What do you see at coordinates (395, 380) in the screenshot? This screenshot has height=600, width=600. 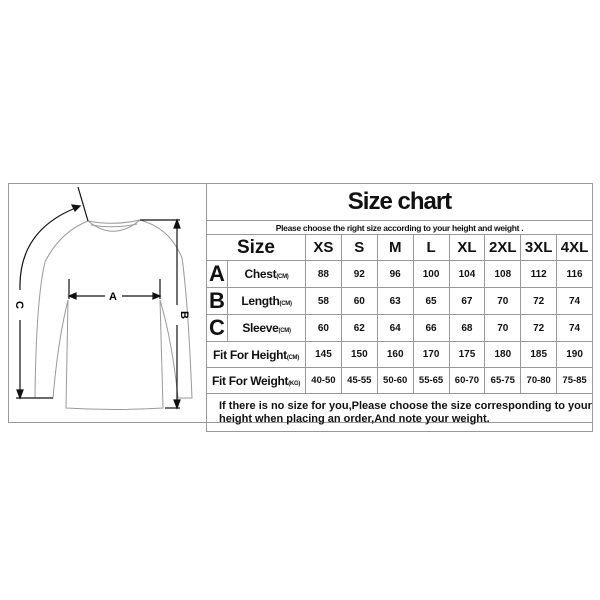 I see `table-cell: 50-60` at bounding box center [395, 380].